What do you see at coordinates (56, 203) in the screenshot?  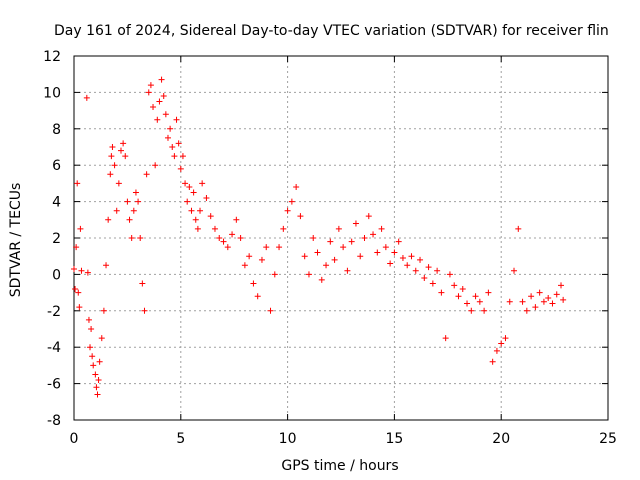 I see `y-tick-label: 4` at bounding box center [56, 203].